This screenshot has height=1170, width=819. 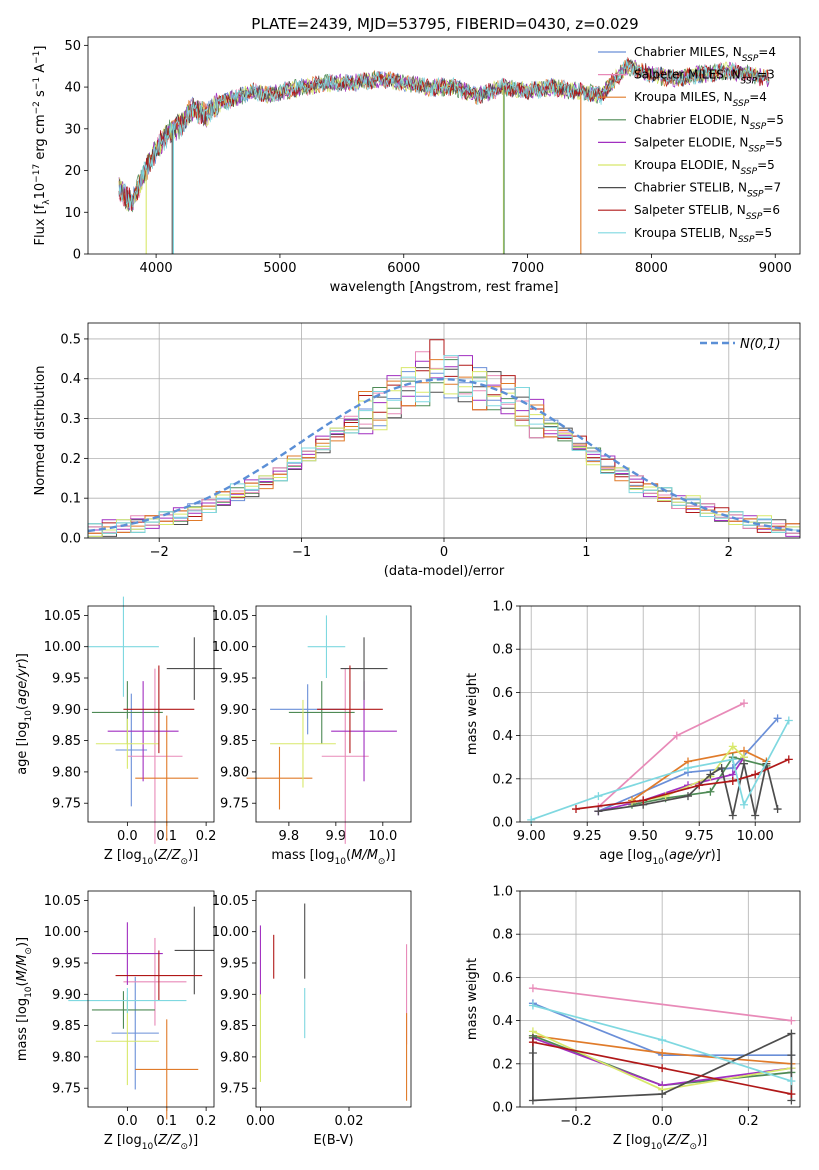 What do you see at coordinates (700, 99) in the screenshot?
I see `legend-label-2: Kroupa MILES, NSSP=4` at bounding box center [700, 99].